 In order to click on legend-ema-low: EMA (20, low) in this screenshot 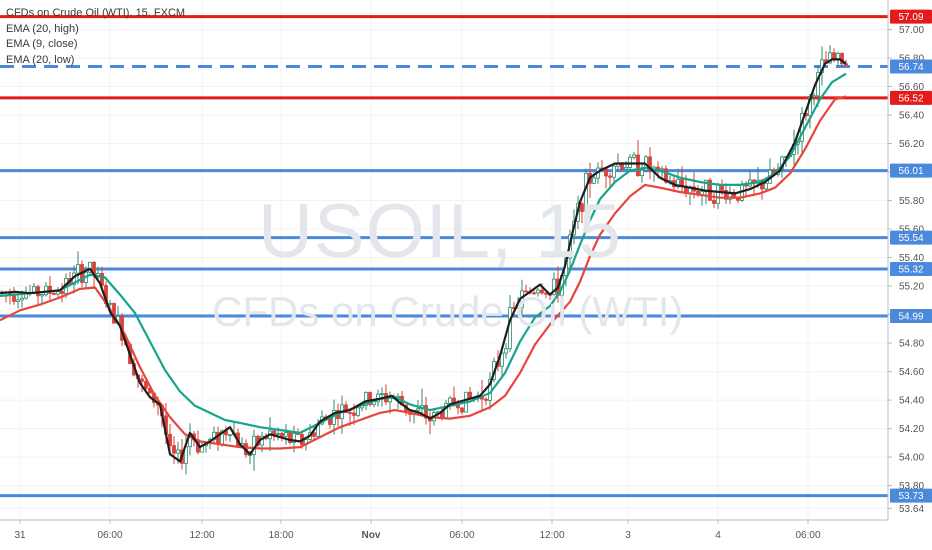, I will do `click(40, 59)`.